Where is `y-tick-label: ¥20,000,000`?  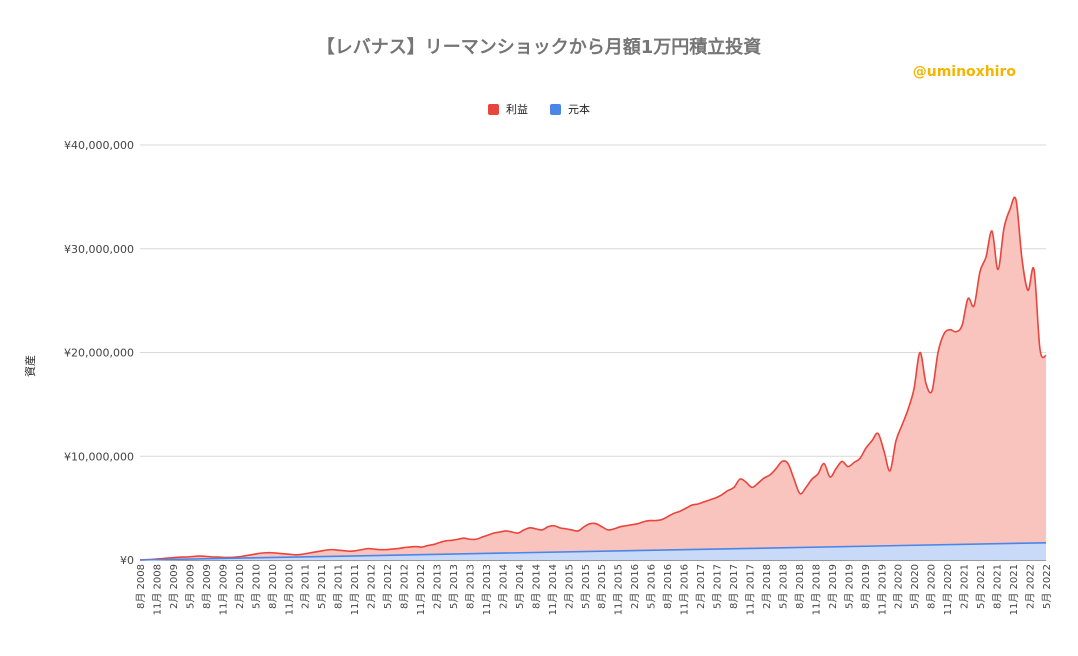
y-tick-label: ¥20,000,000 is located at coordinates (99, 353).